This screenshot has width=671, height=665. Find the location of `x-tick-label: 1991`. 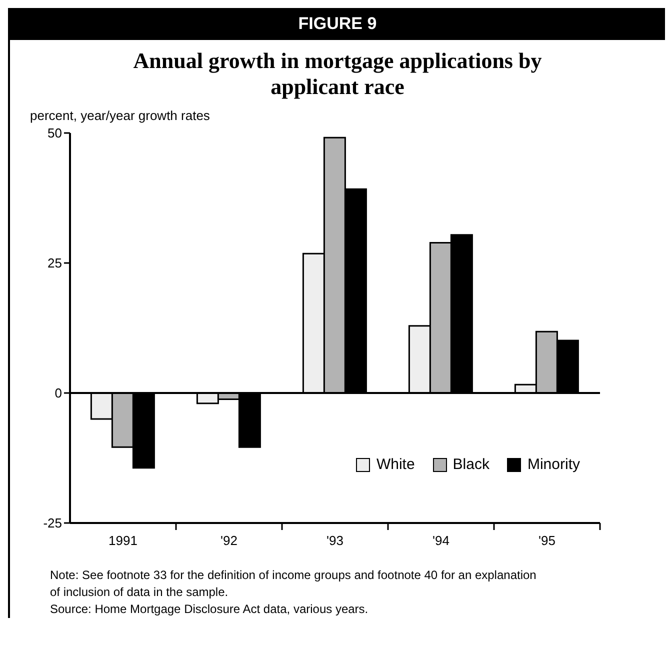

x-tick-label: 1991 is located at coordinates (123, 540).